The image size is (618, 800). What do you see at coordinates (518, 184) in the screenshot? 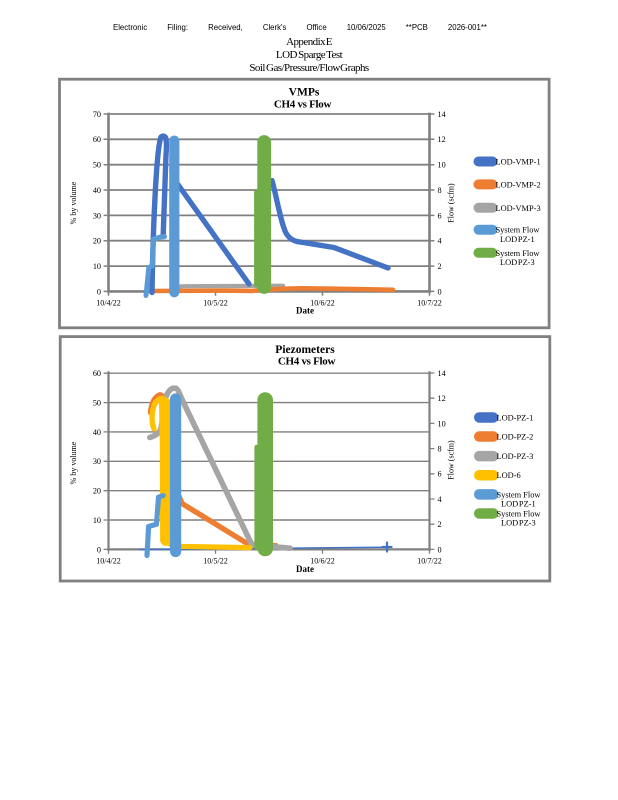
I see `svg-text: LOD-VMP-2` at bounding box center [518, 184].